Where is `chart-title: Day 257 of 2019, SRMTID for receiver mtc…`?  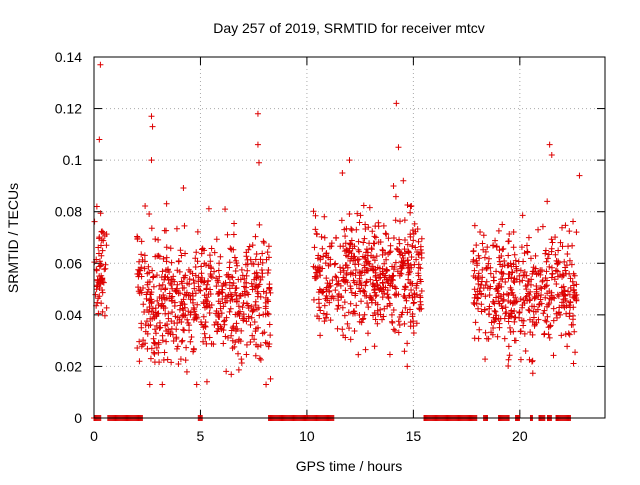
chart-title: Day 257 of 2019, SRMTID for receiver mtc… is located at coordinates (349, 28).